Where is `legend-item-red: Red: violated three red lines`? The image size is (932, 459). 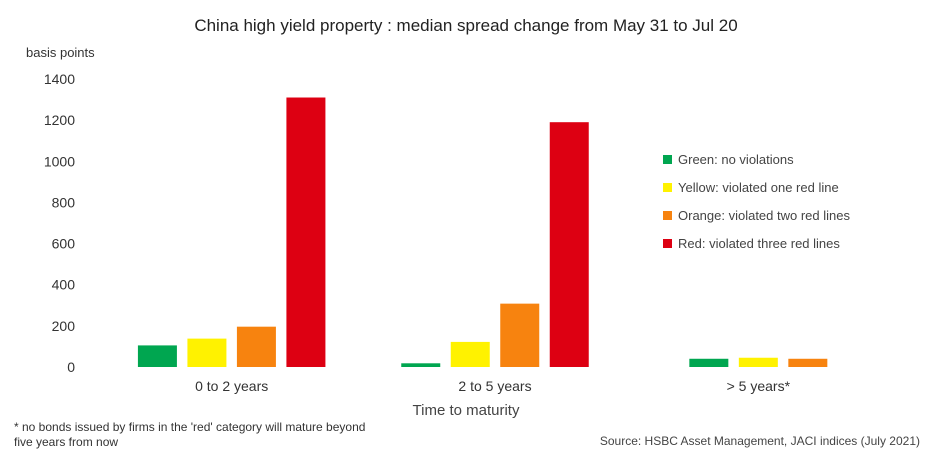 legend-item-red: Red: violated three red lines is located at coordinates (756, 243).